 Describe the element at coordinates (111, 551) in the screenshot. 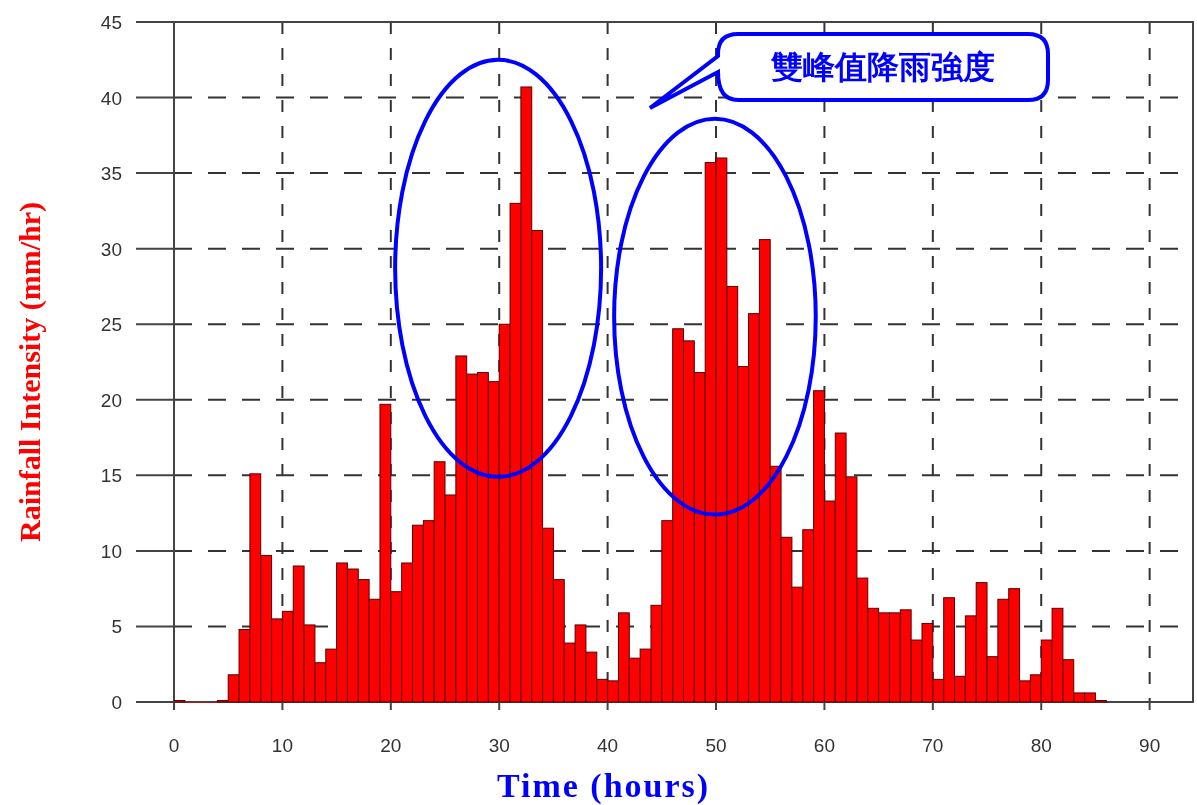

I see `y-tick-label: 10` at that location.